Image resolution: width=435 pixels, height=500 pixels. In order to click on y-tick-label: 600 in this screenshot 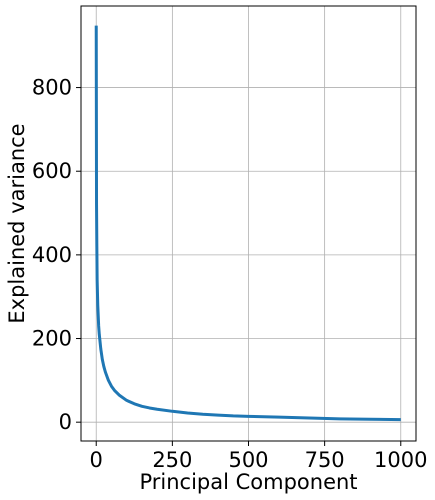, I will do `click(52, 171)`.